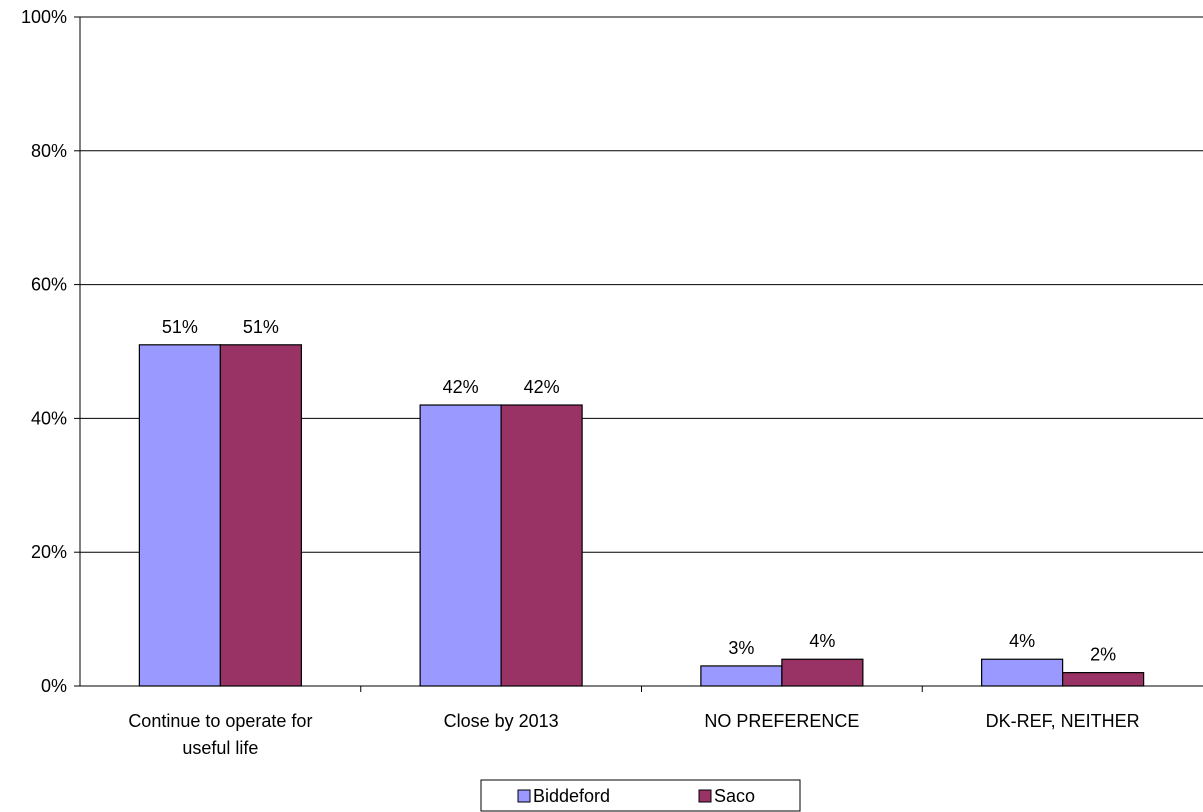 This screenshot has width=1203, height=812. I want to click on legend: Biddeford Saco, so click(640, 795).